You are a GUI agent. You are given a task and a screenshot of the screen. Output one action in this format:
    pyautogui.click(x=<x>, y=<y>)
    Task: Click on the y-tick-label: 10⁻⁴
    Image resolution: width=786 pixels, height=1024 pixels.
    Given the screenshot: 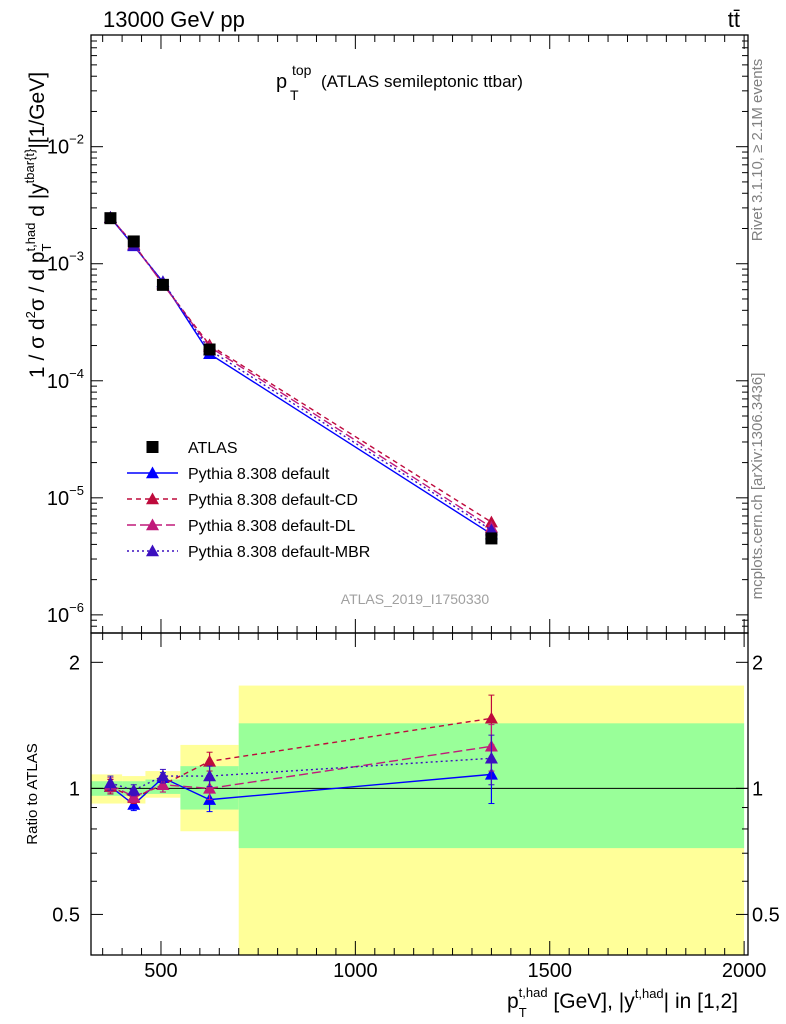 What is the action you would take?
    pyautogui.click(x=65, y=379)
    